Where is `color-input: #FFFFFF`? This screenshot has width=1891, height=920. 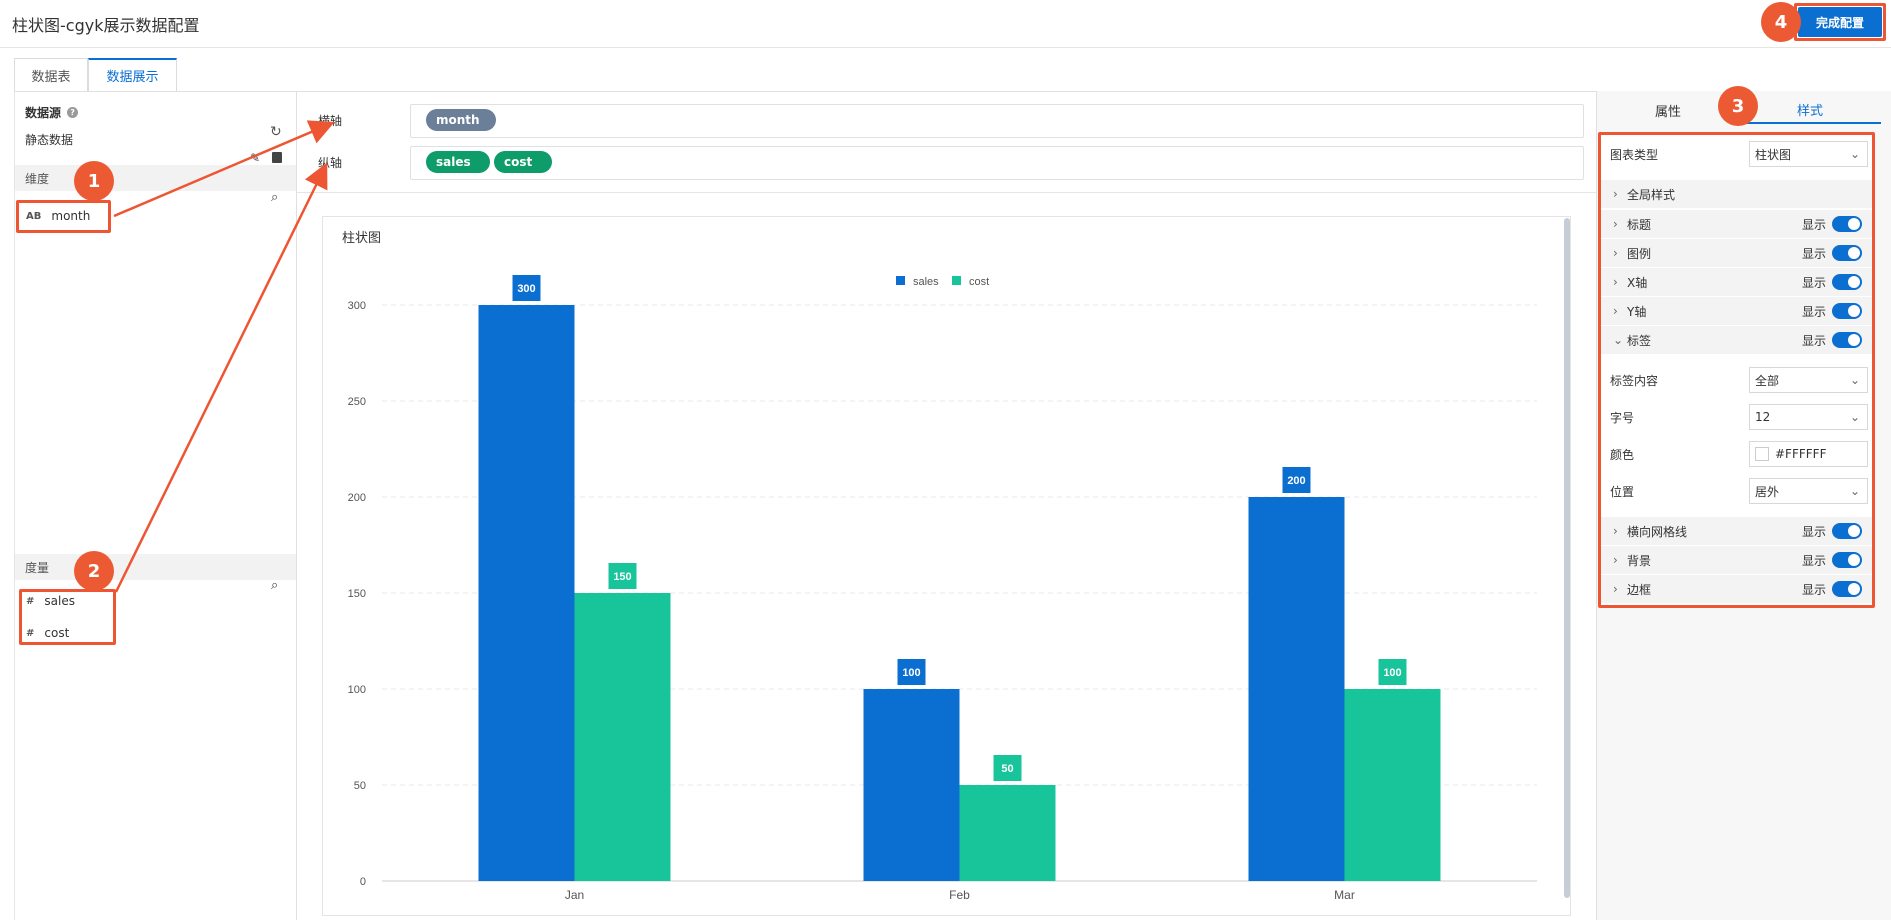 color-input: #FFFFFF is located at coordinates (1808, 454).